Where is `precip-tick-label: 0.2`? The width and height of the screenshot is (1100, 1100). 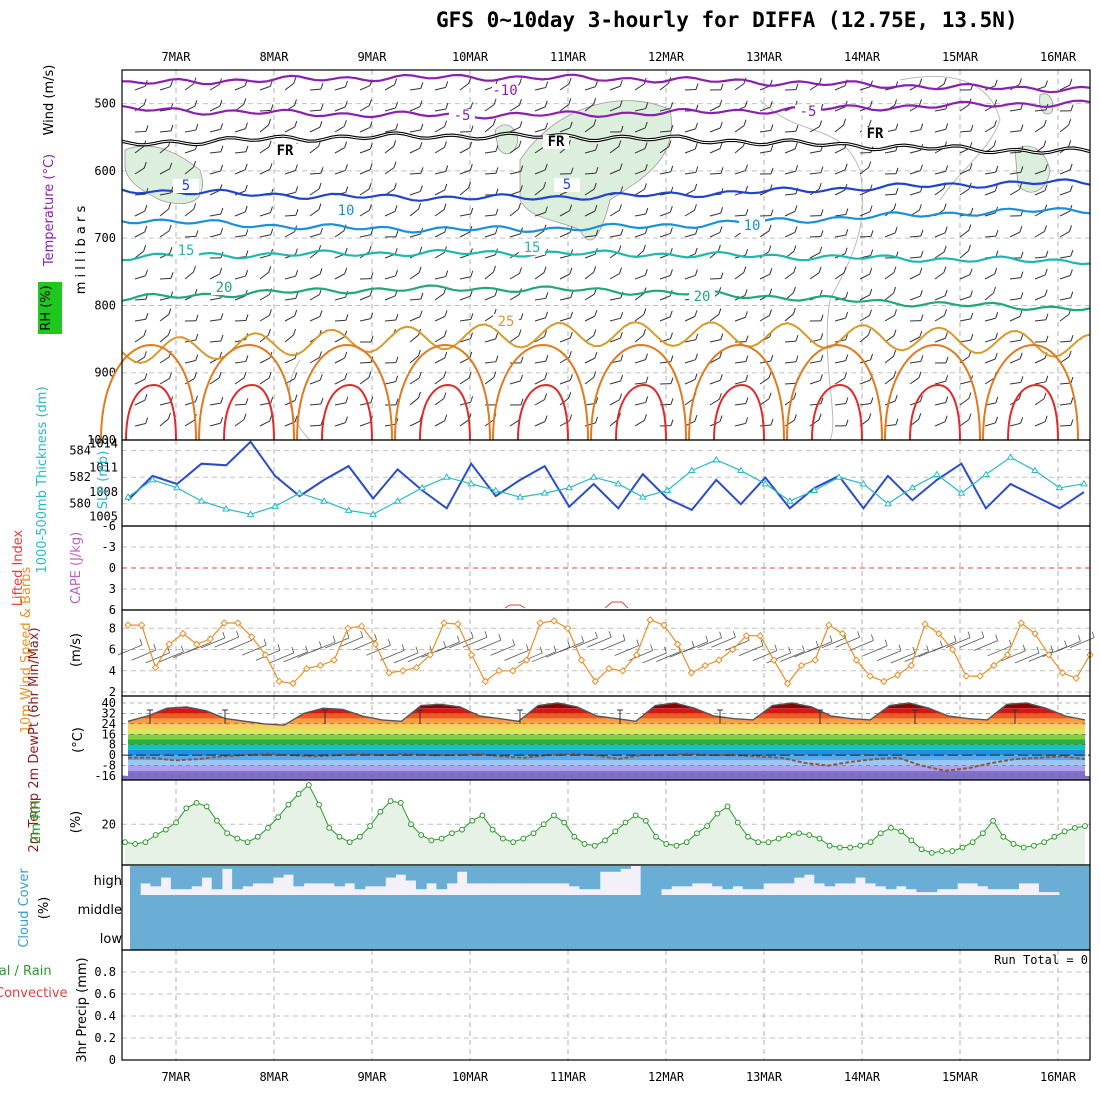
precip-tick-label: 0.2 is located at coordinates (105, 1038).